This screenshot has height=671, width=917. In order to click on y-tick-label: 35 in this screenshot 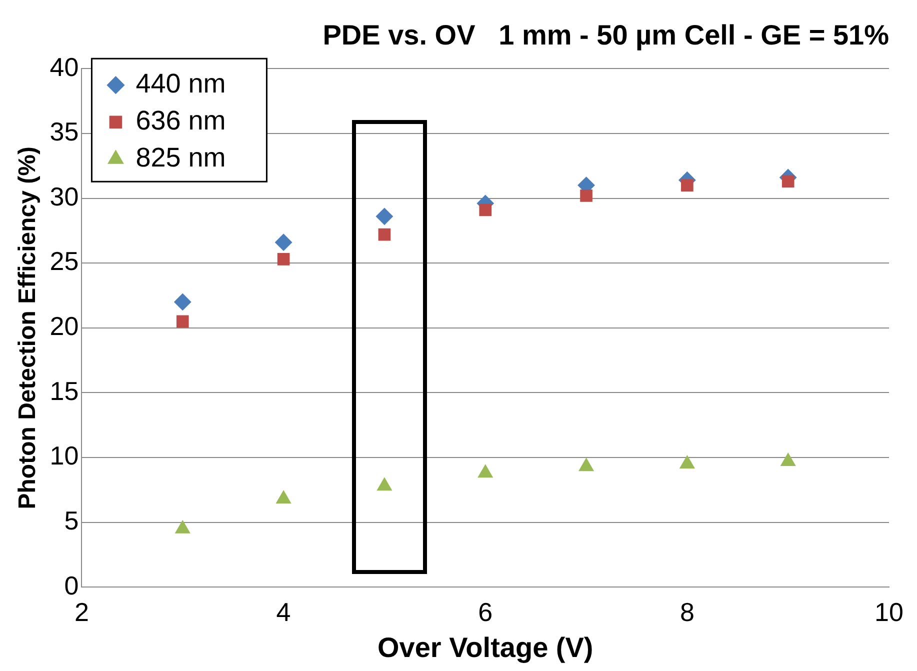, I will do `click(64, 131)`.